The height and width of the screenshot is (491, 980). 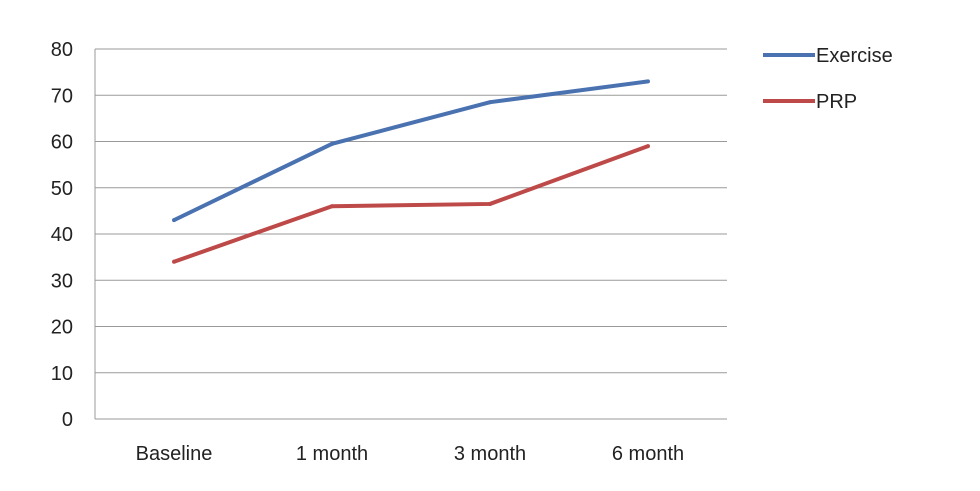 What do you see at coordinates (62, 328) in the screenshot?
I see `y-tick-label: 20` at bounding box center [62, 328].